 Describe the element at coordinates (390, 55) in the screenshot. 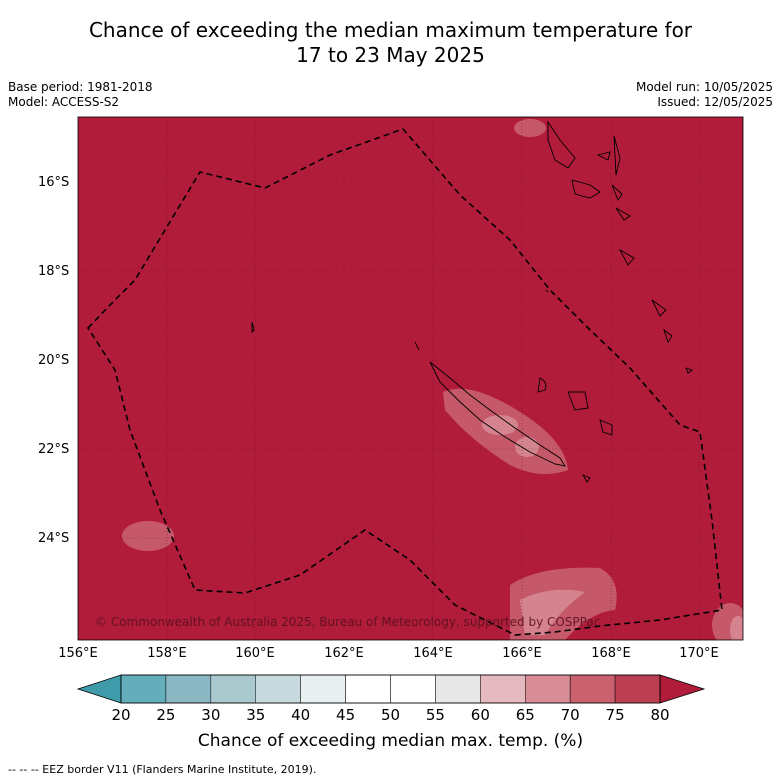

I see `title-line-2: 17 to 23 May 2025` at that location.